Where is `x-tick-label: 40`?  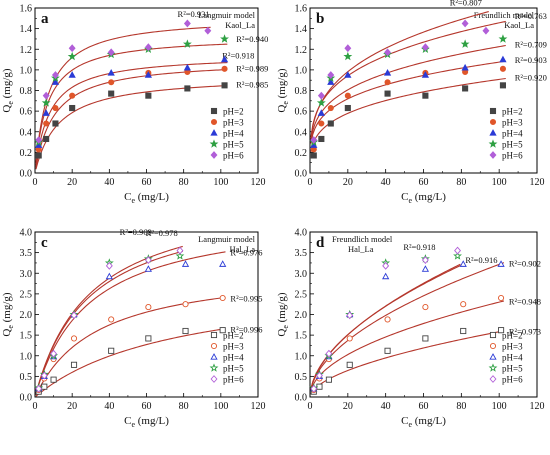
x-tick-label: 40 is located at coordinates (109, 406).